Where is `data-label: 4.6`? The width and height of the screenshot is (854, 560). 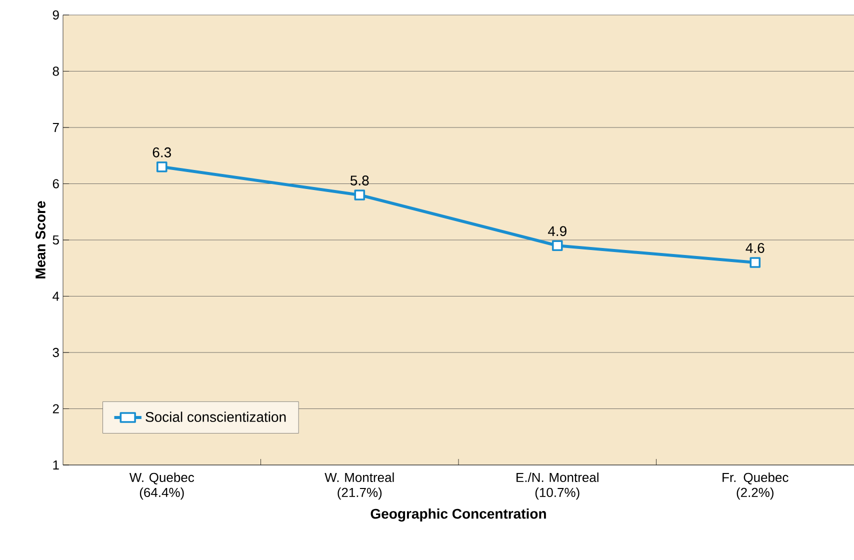 data-label: 4.6 is located at coordinates (755, 248).